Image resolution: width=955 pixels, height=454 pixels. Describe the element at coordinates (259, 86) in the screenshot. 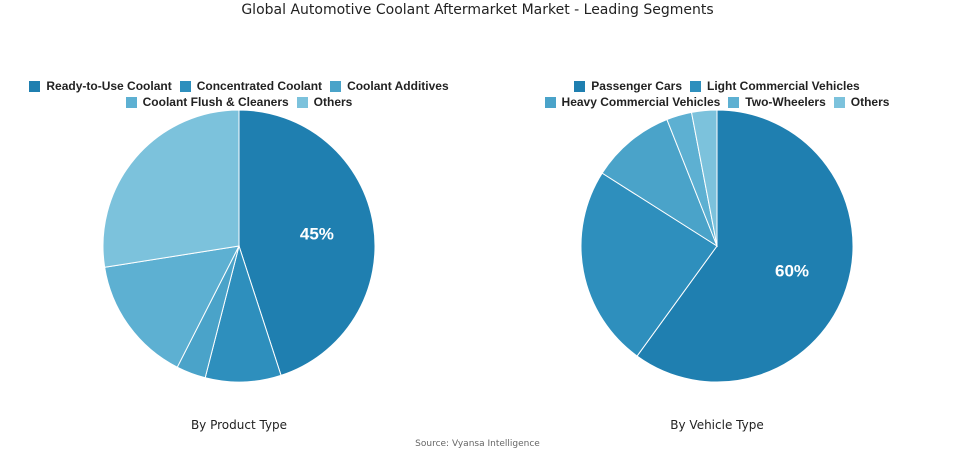

I see `legend-label: Concentrated Coolant` at that location.